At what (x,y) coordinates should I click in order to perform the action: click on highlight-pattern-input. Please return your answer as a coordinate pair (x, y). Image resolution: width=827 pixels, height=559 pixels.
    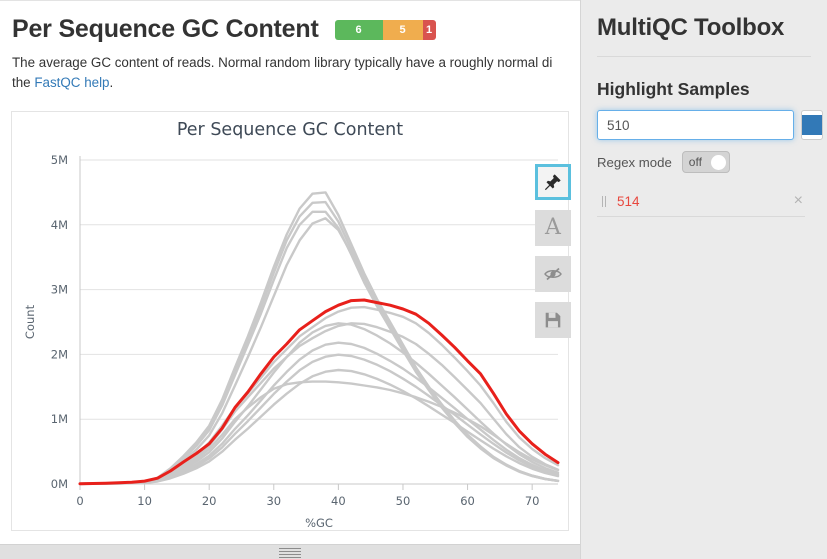
    Looking at the image, I should click on (695, 125).